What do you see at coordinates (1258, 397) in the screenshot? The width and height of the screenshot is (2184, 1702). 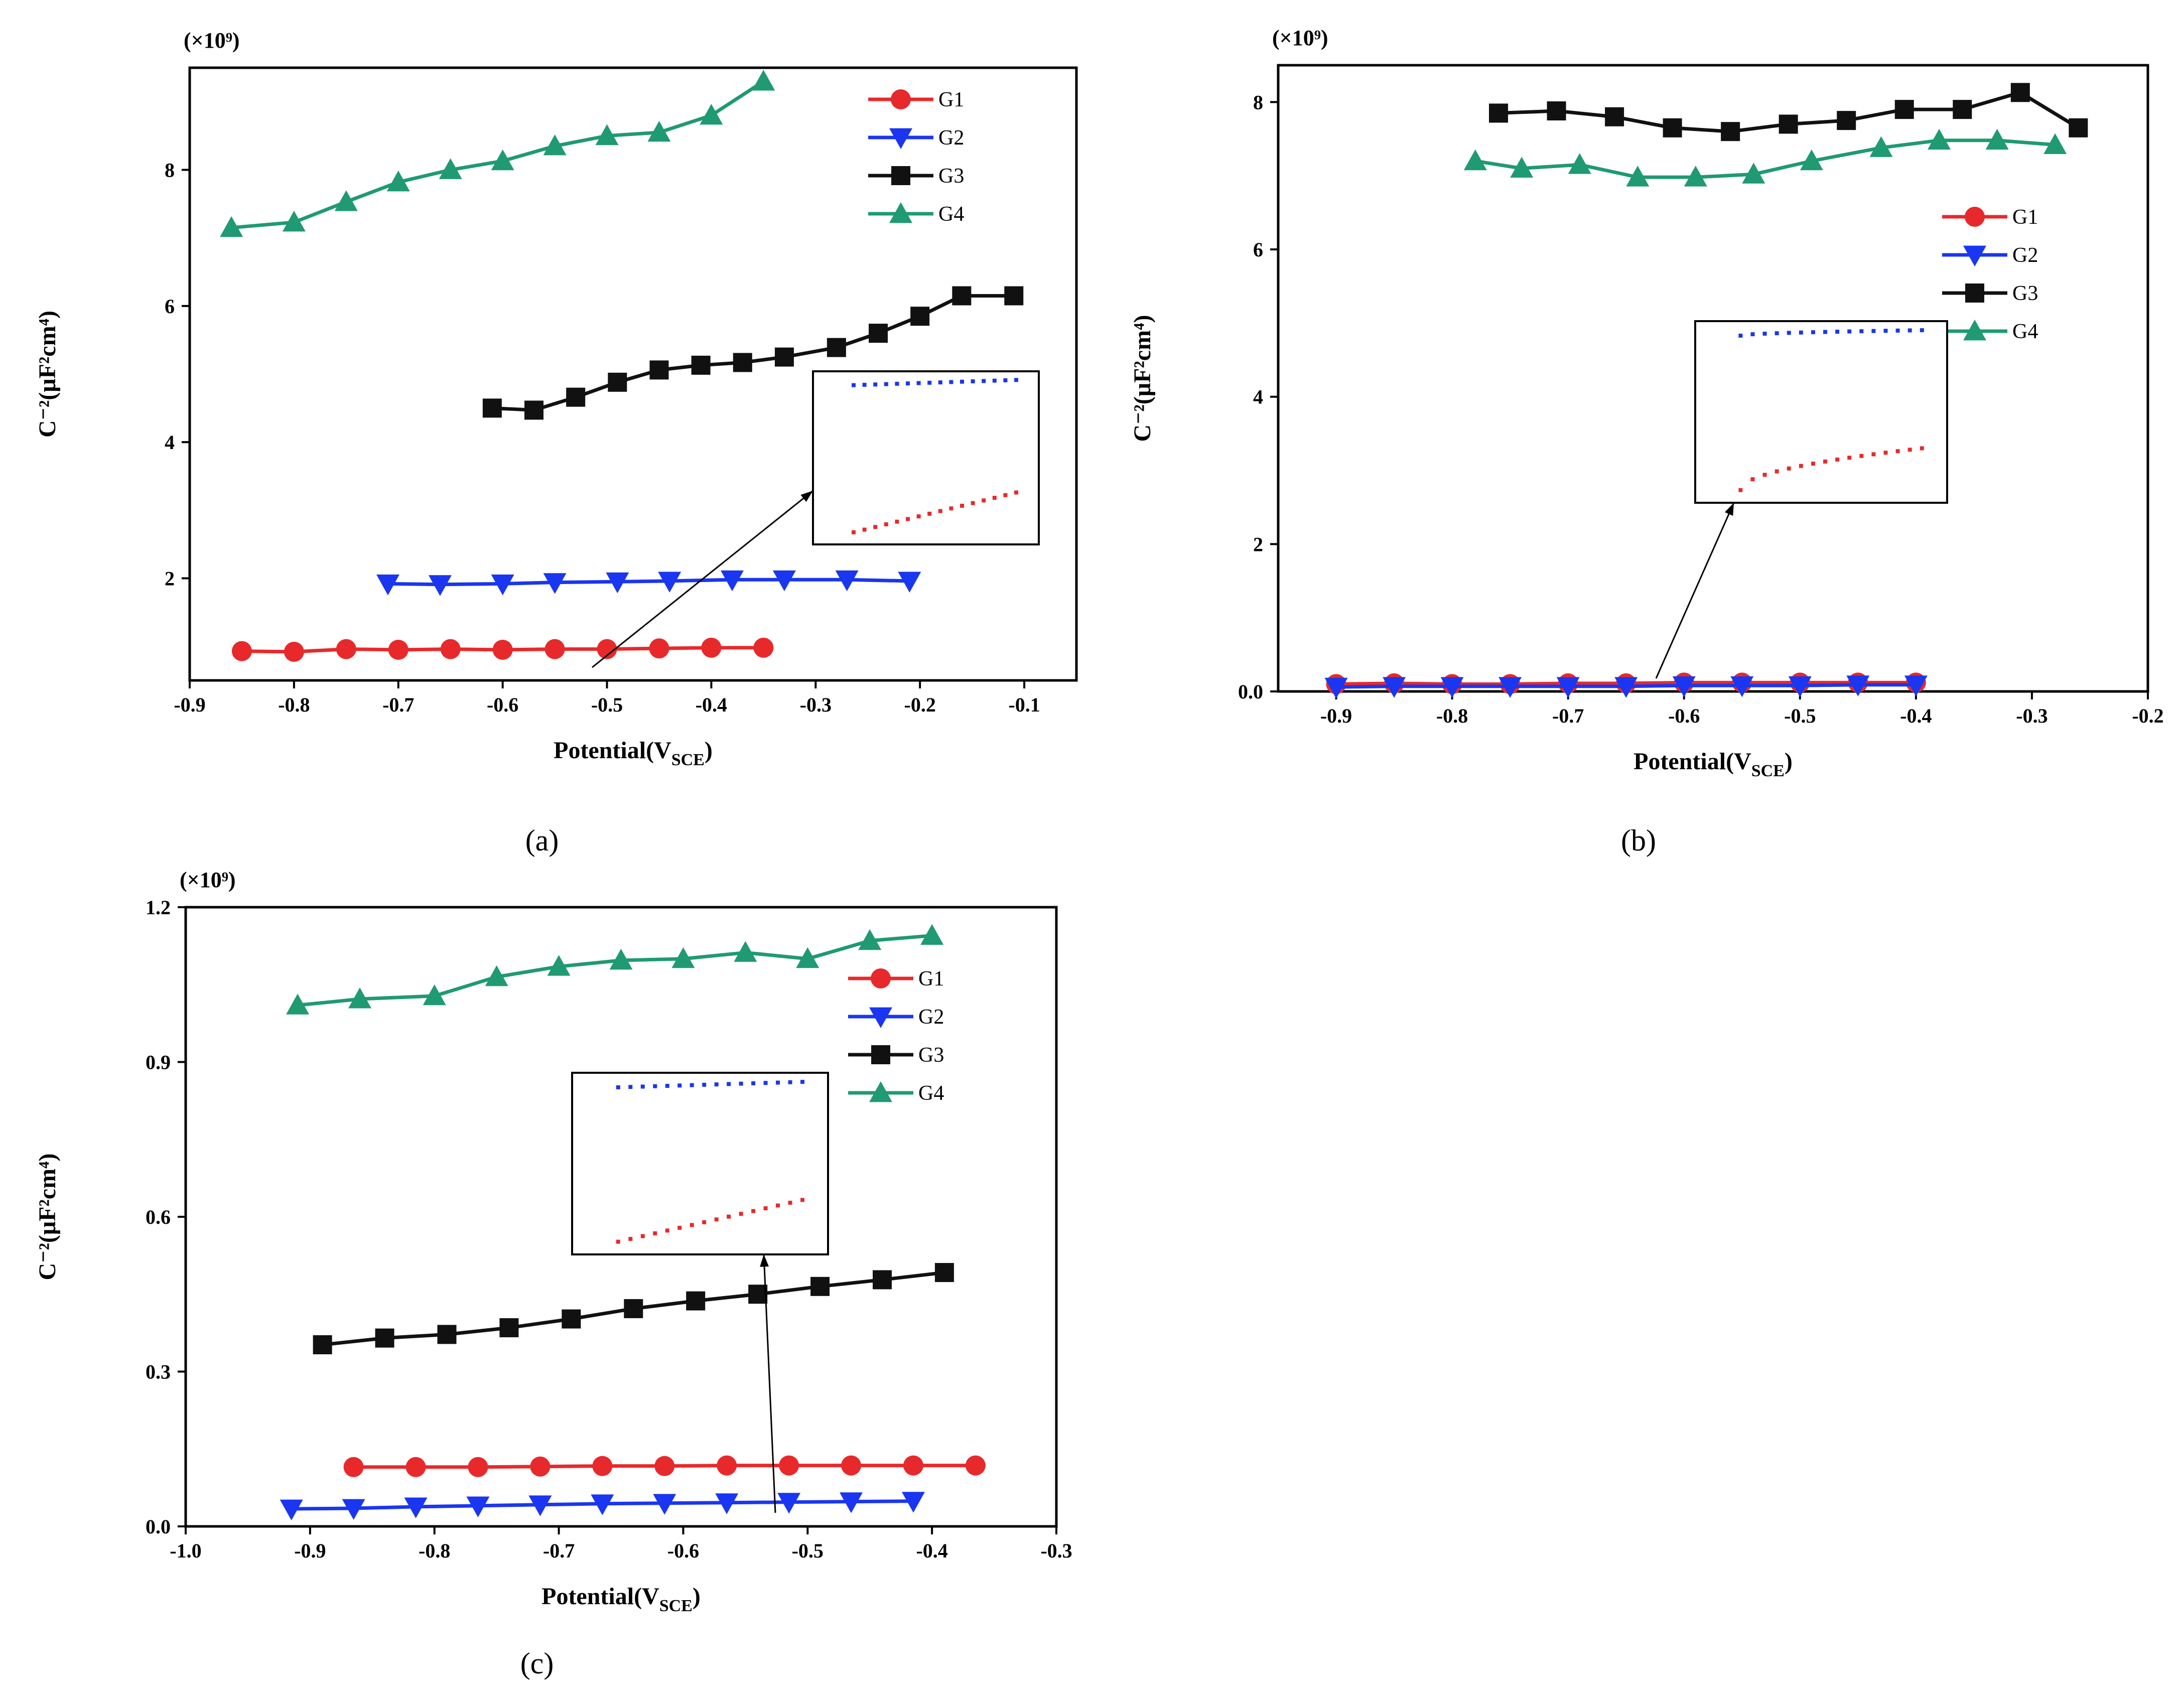 I see `y-tick-label: 4` at bounding box center [1258, 397].